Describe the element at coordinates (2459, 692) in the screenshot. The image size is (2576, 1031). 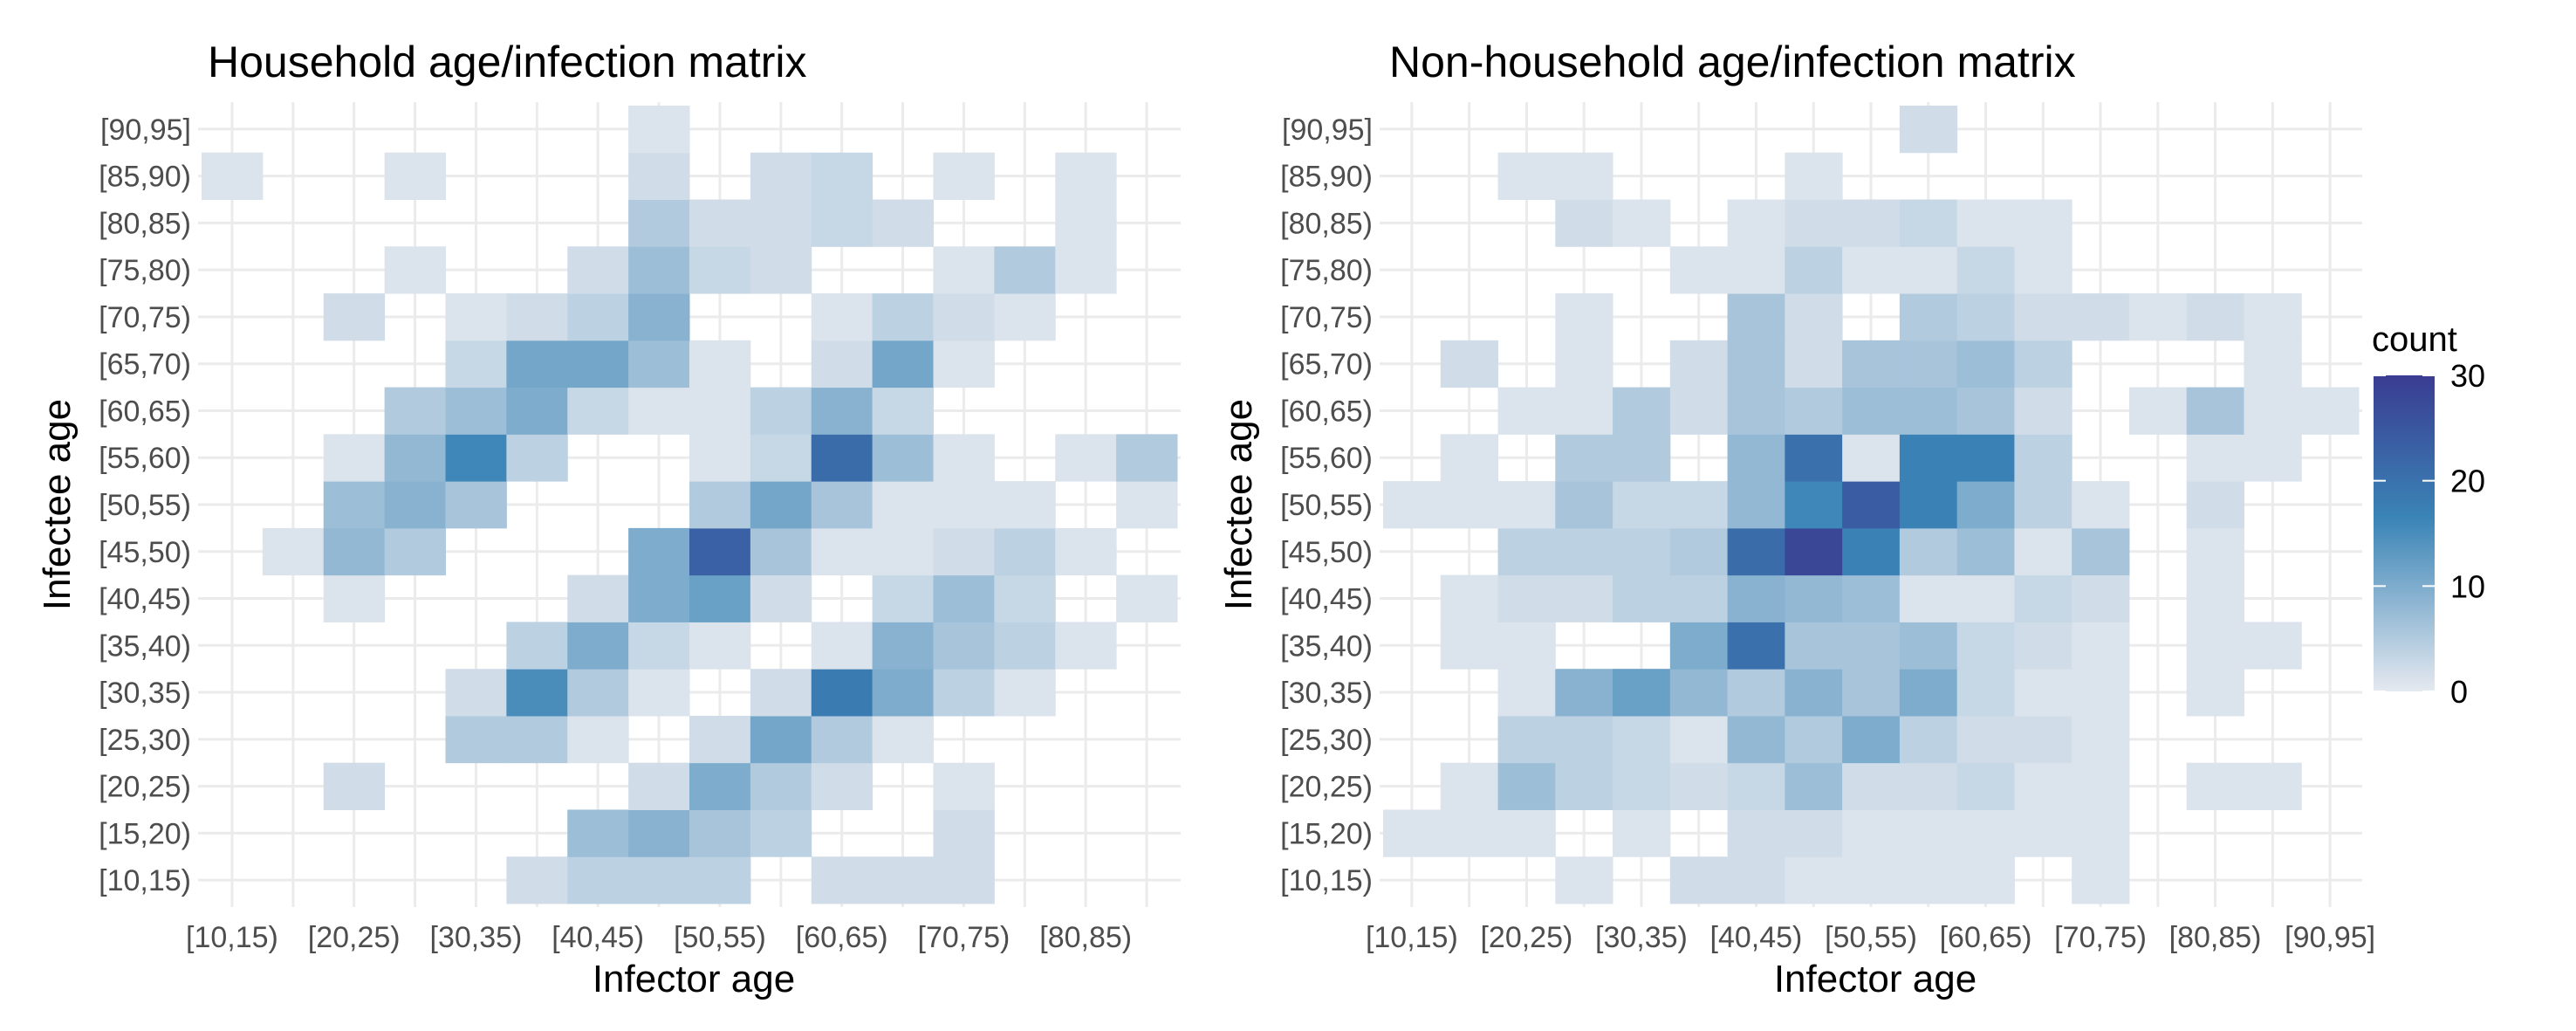
I see `legend-tick-label: 0` at that location.